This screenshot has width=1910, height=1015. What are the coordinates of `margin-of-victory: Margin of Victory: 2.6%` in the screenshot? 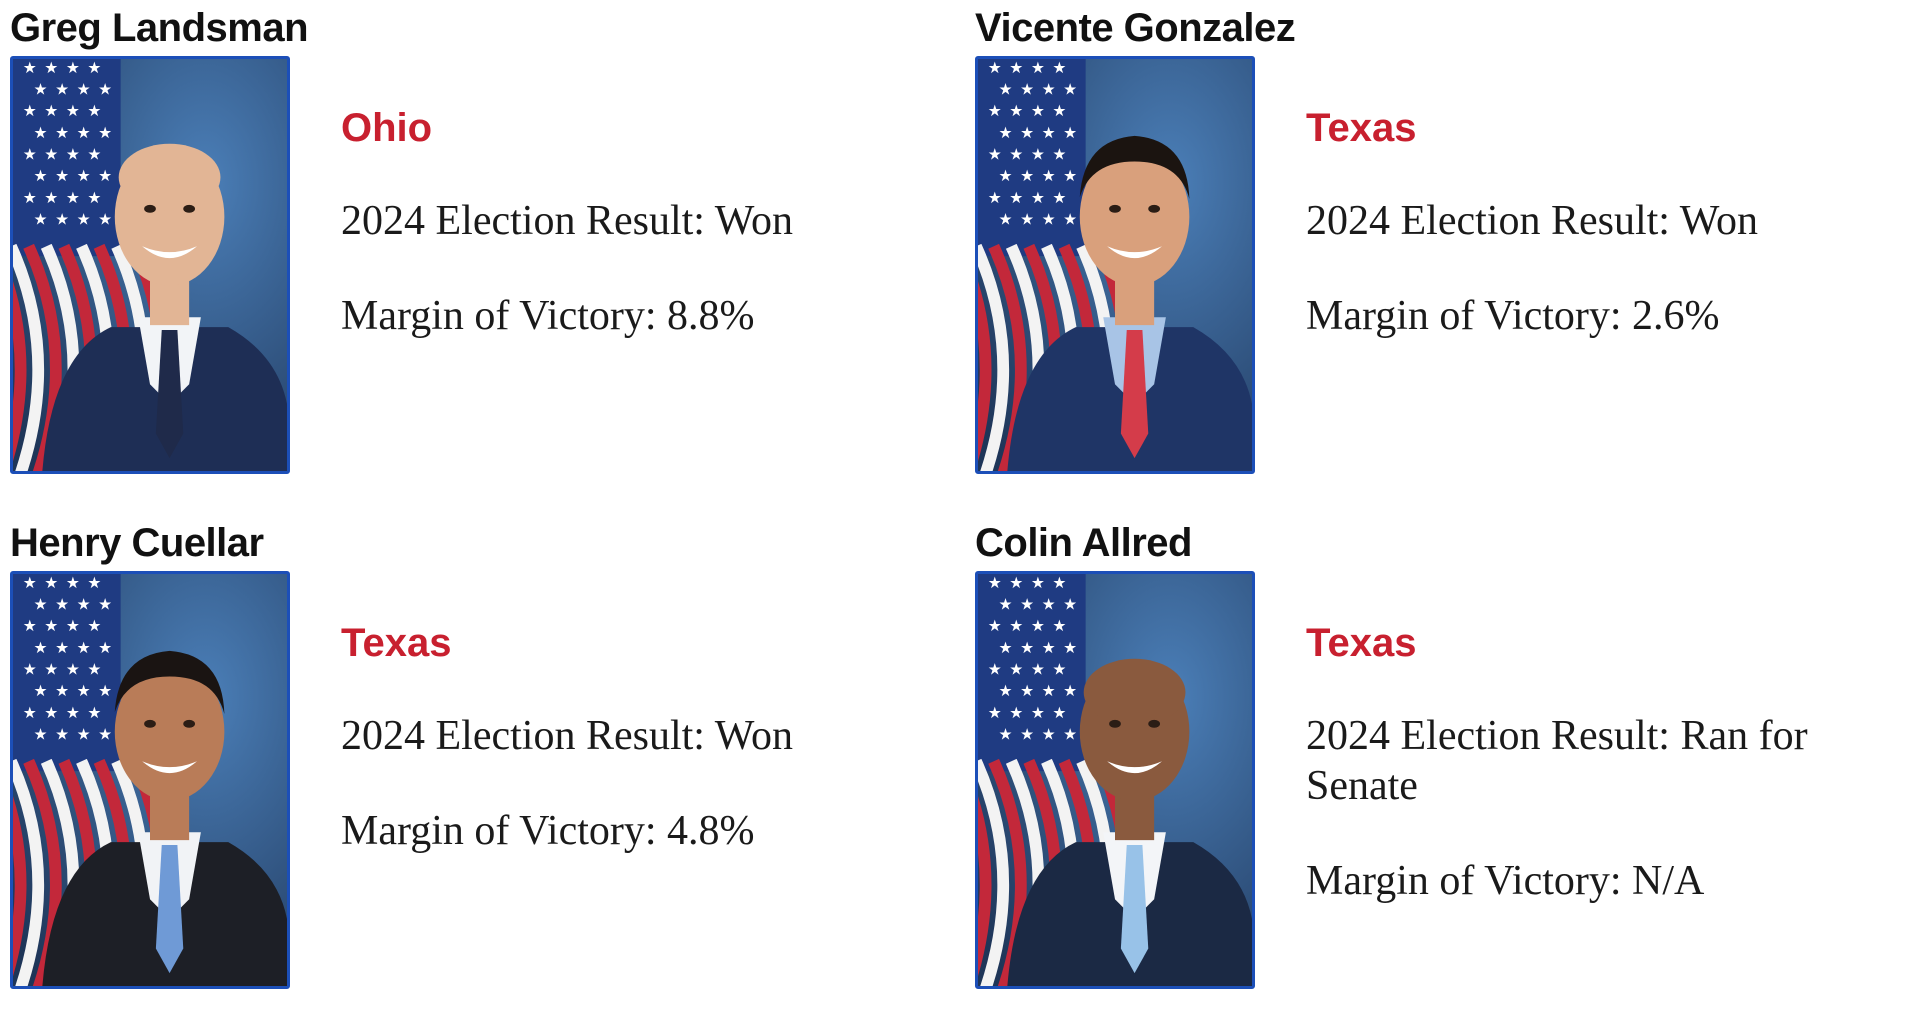 It's located at (1513, 316).